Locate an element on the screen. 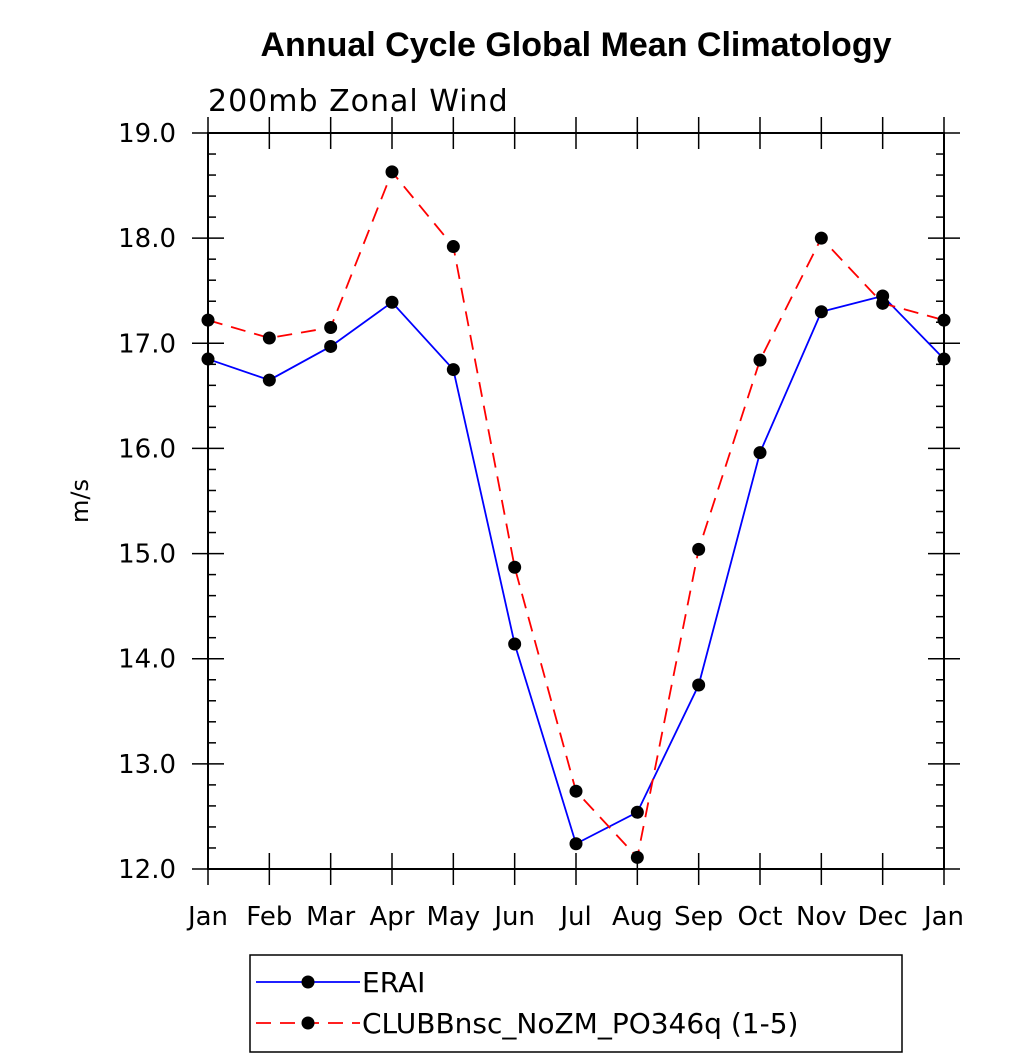  chart-subtitle: 200mb Zonal Wind is located at coordinates (358, 101).